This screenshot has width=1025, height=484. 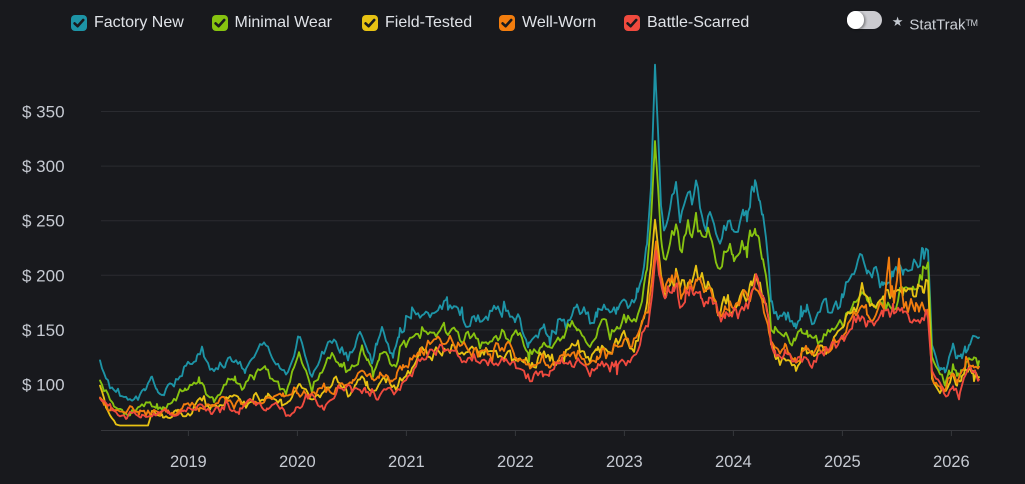 What do you see at coordinates (43, 330) in the screenshot?
I see `svg-text: $ 150` at bounding box center [43, 330].